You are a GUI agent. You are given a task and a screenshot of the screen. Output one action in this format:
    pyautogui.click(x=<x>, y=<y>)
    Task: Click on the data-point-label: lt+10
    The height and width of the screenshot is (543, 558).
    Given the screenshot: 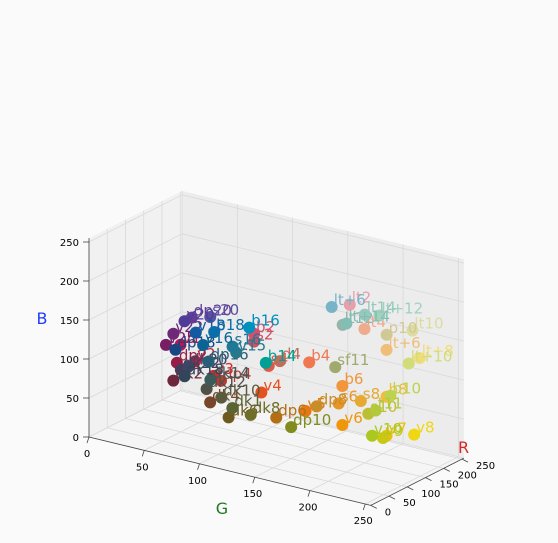 What is the action you would take?
    pyautogui.click(x=432, y=357)
    